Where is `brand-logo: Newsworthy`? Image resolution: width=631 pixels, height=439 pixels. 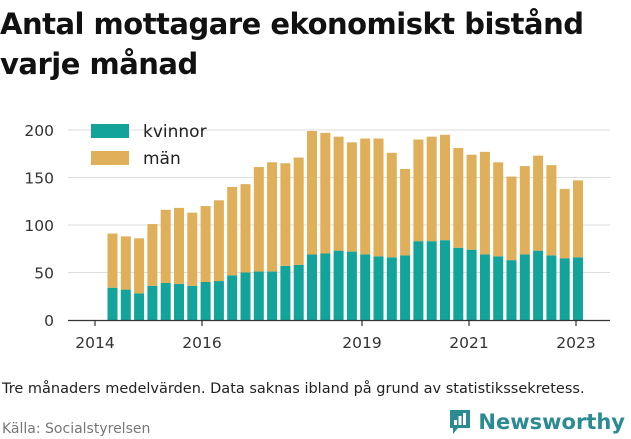 brand-logo: Newsworthy is located at coordinates (536, 422).